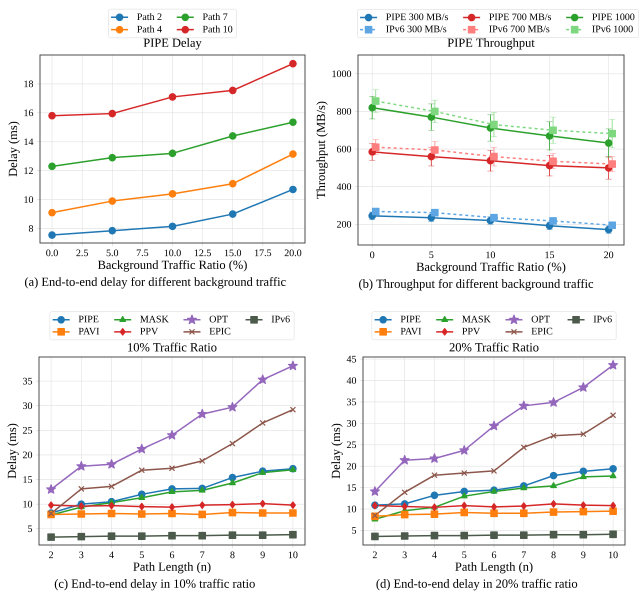 Image resolution: width=639 pixels, height=601 pixels. What do you see at coordinates (293, 253) in the screenshot?
I see `x-tick-label: 20.0` at bounding box center [293, 253].